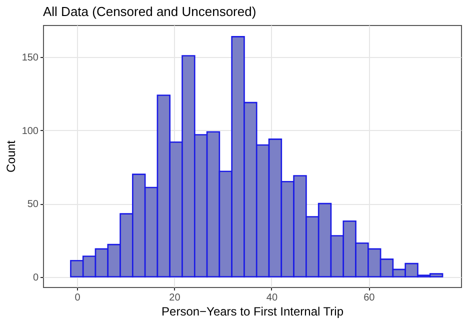 The width and height of the screenshot is (474, 336). I want to click on y-tick-label: 100, so click(30, 131).